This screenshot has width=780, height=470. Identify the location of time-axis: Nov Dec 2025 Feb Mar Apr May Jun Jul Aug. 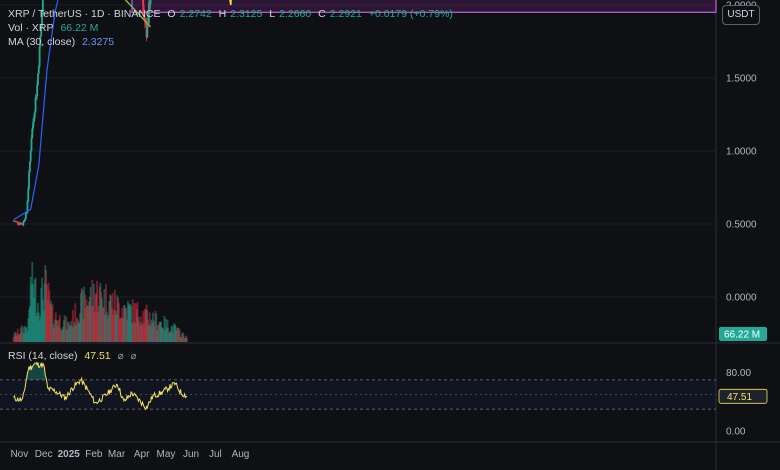
(129, 454).